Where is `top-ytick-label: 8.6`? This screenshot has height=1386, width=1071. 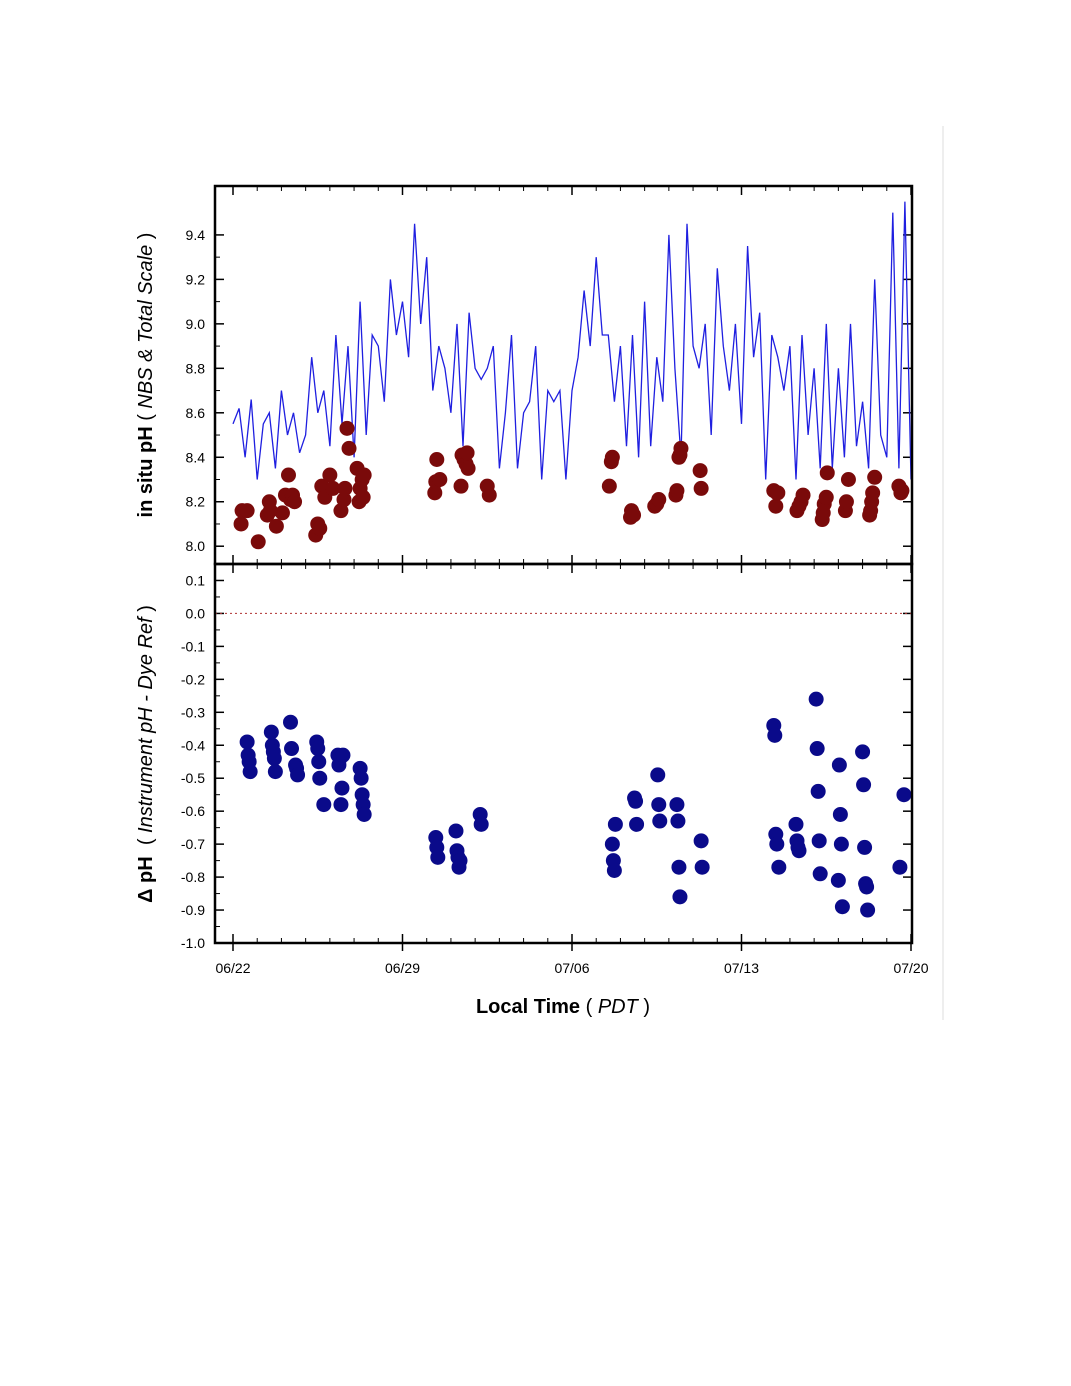
top-ytick-label: 8.6 is located at coordinates (196, 413).